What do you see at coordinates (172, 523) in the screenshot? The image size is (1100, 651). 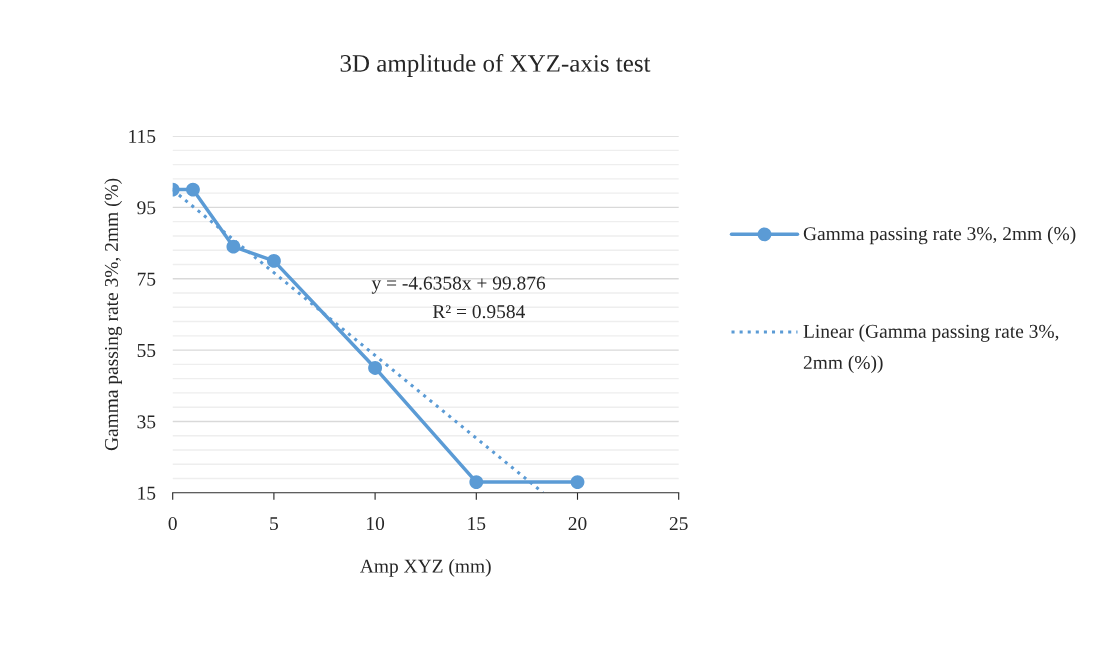 I see `x-tick-label: 0` at bounding box center [172, 523].